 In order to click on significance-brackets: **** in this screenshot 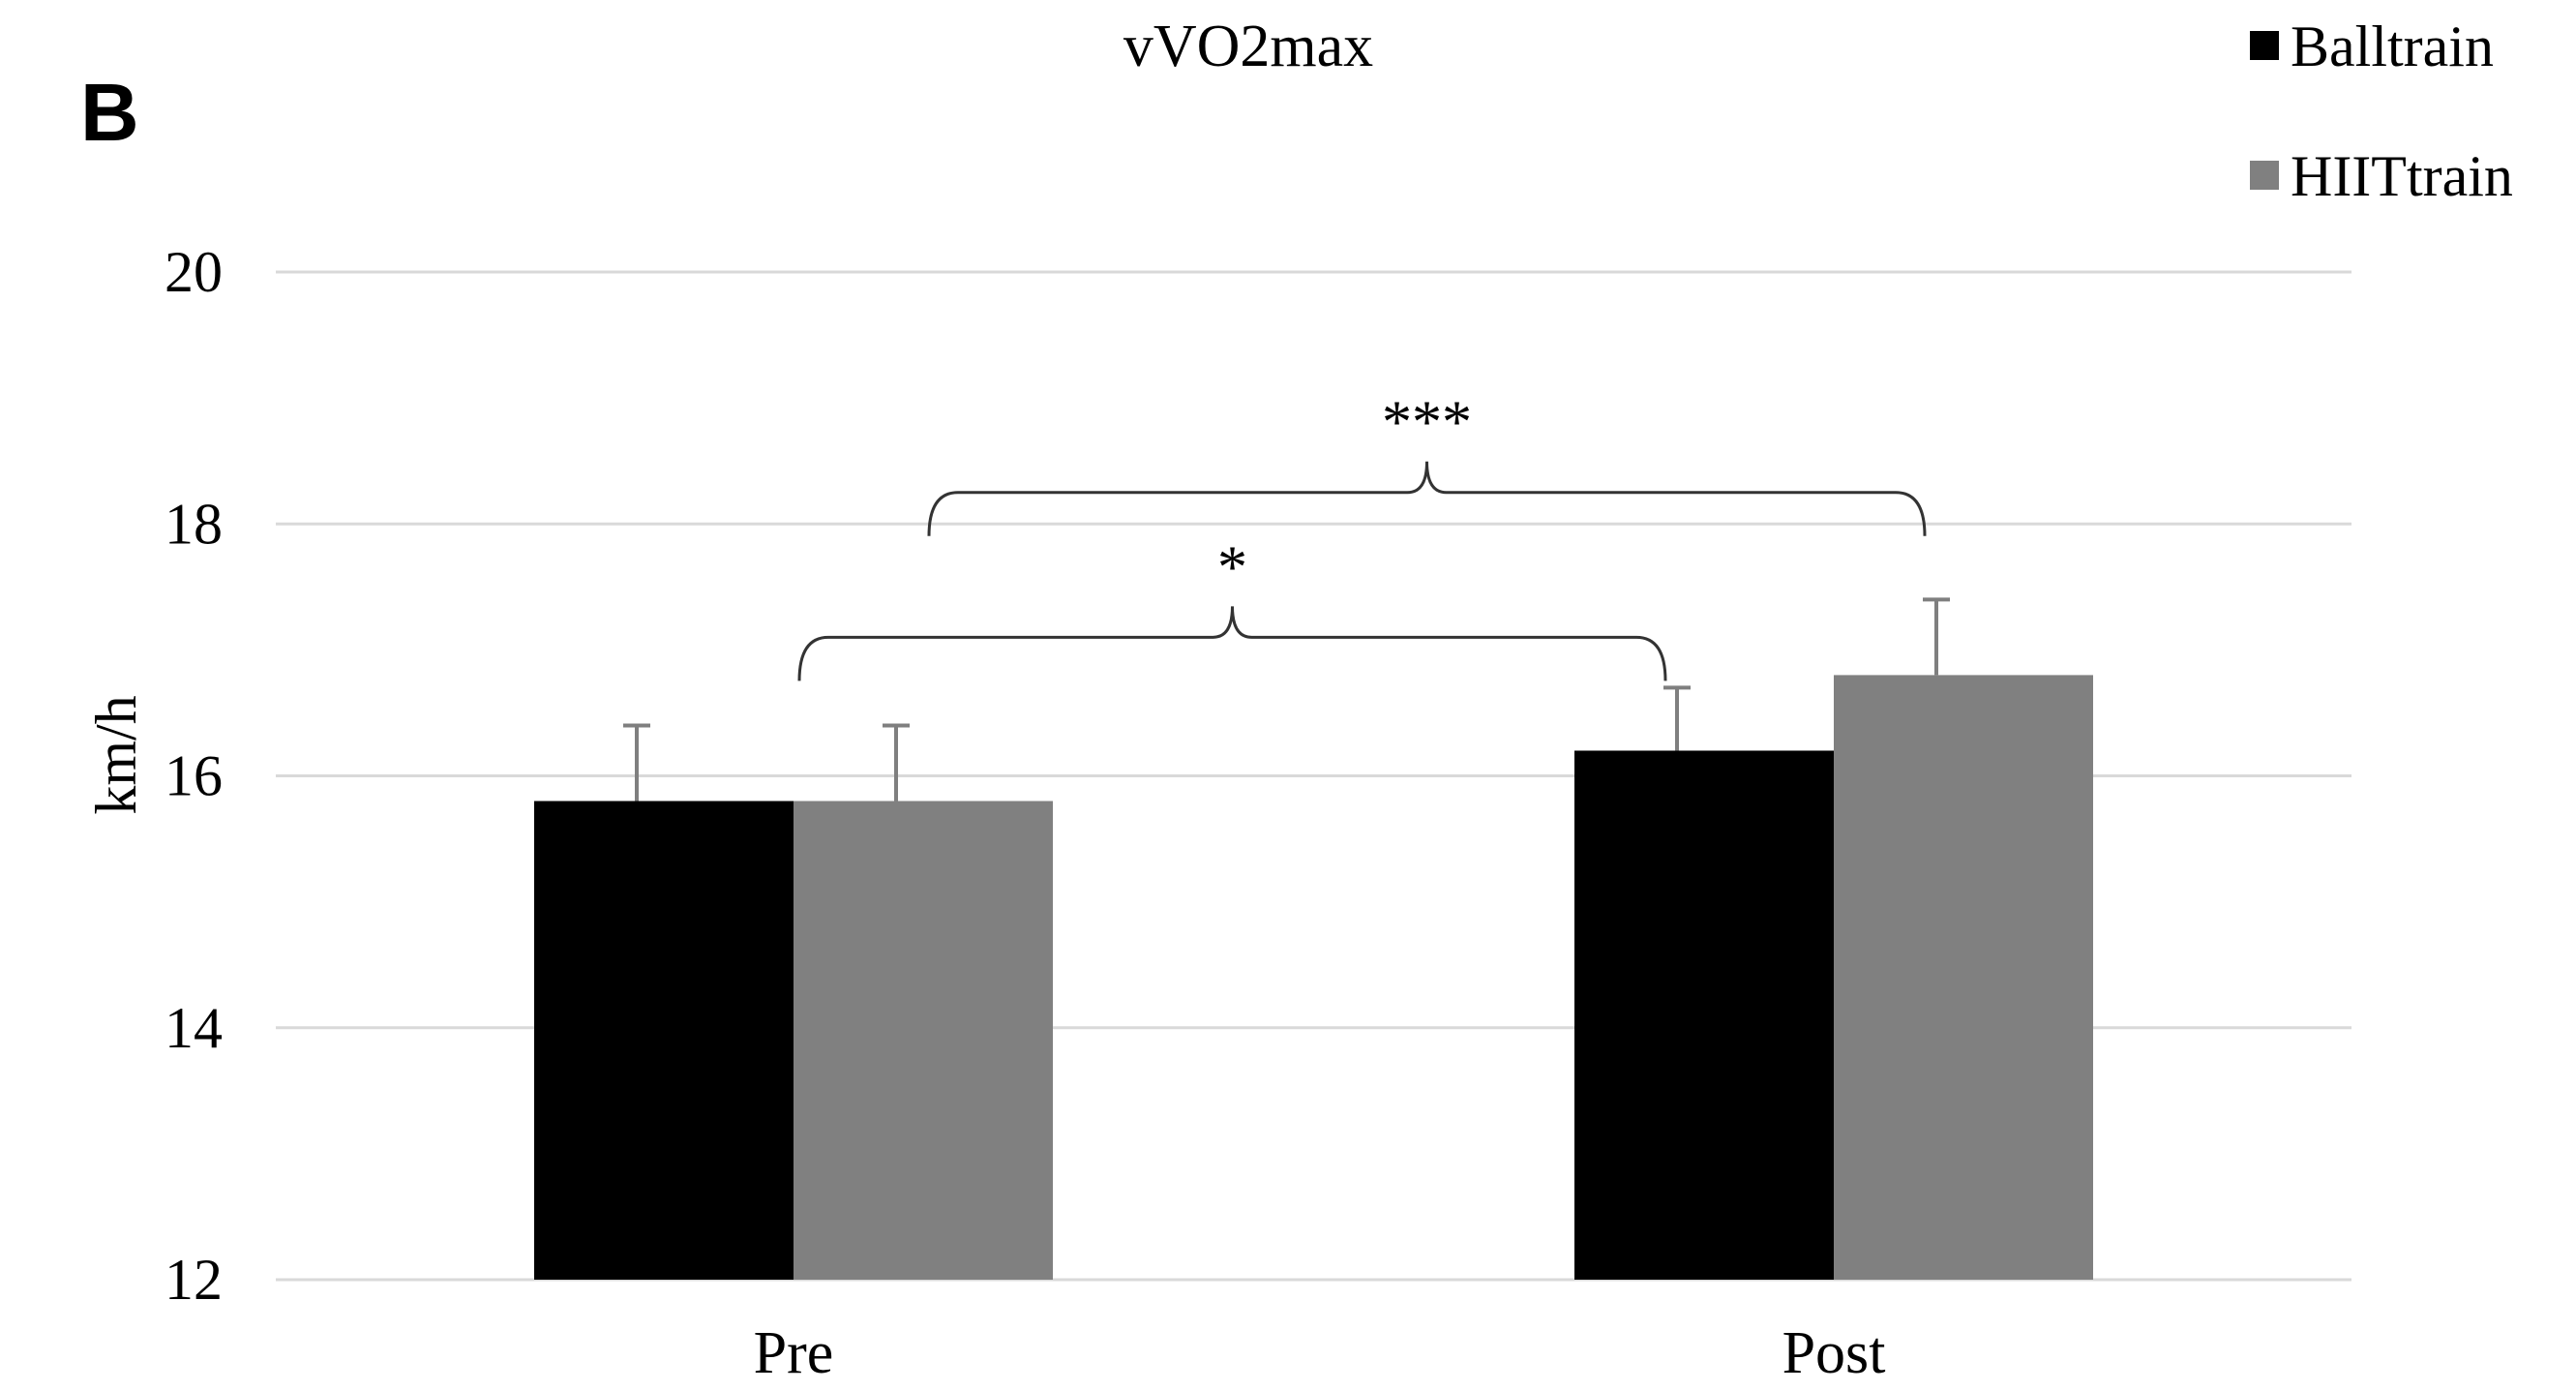, I will do `click(1362, 535)`.